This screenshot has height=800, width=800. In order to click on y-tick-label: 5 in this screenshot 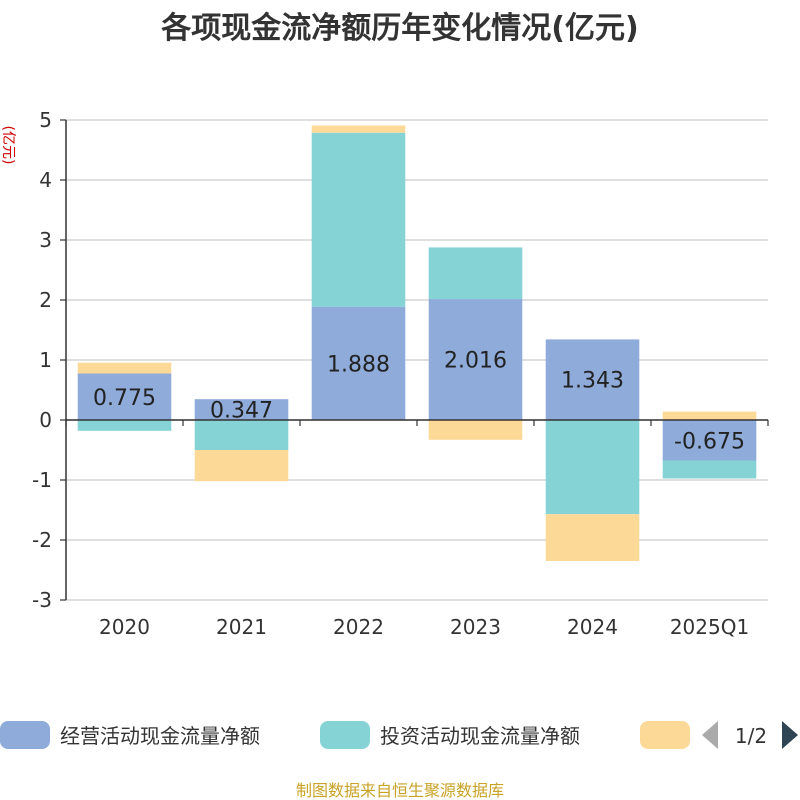, I will do `click(45, 120)`.